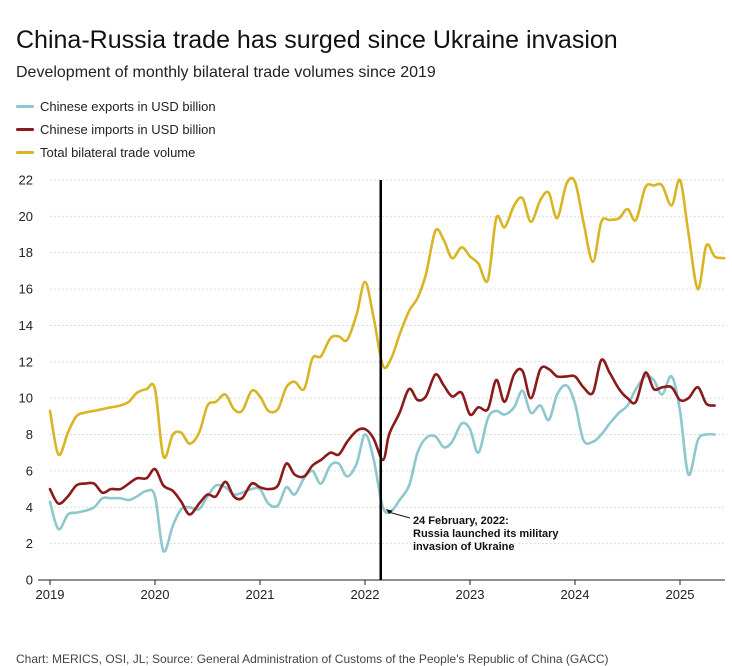 The image size is (732, 666). What do you see at coordinates (680, 594) in the screenshot?
I see `x-tick-label: 2025` at bounding box center [680, 594].